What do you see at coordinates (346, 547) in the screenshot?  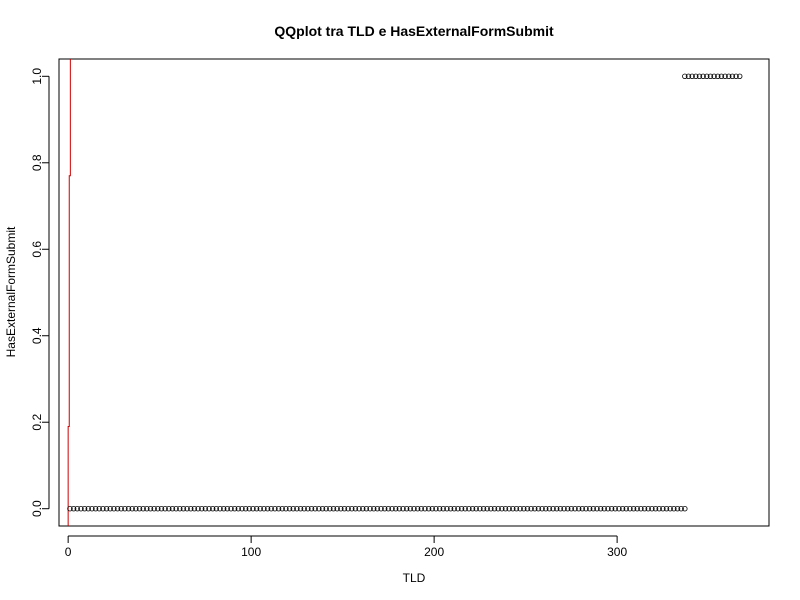 I see `x-axis: 0 100 200 300` at bounding box center [346, 547].